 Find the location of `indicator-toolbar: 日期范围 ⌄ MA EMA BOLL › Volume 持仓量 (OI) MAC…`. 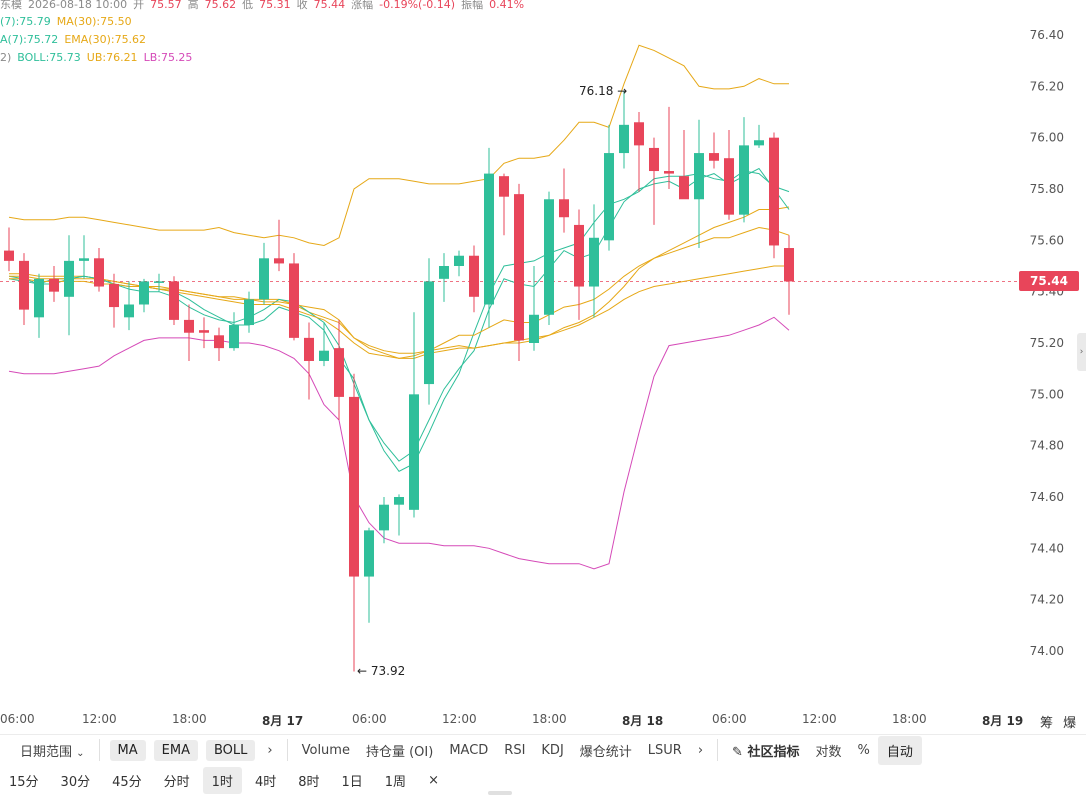

indicator-toolbar: 日期范围 ⌄ MA EMA BOLL › Volume 持仓量 (OI) MAC… is located at coordinates (543, 750).